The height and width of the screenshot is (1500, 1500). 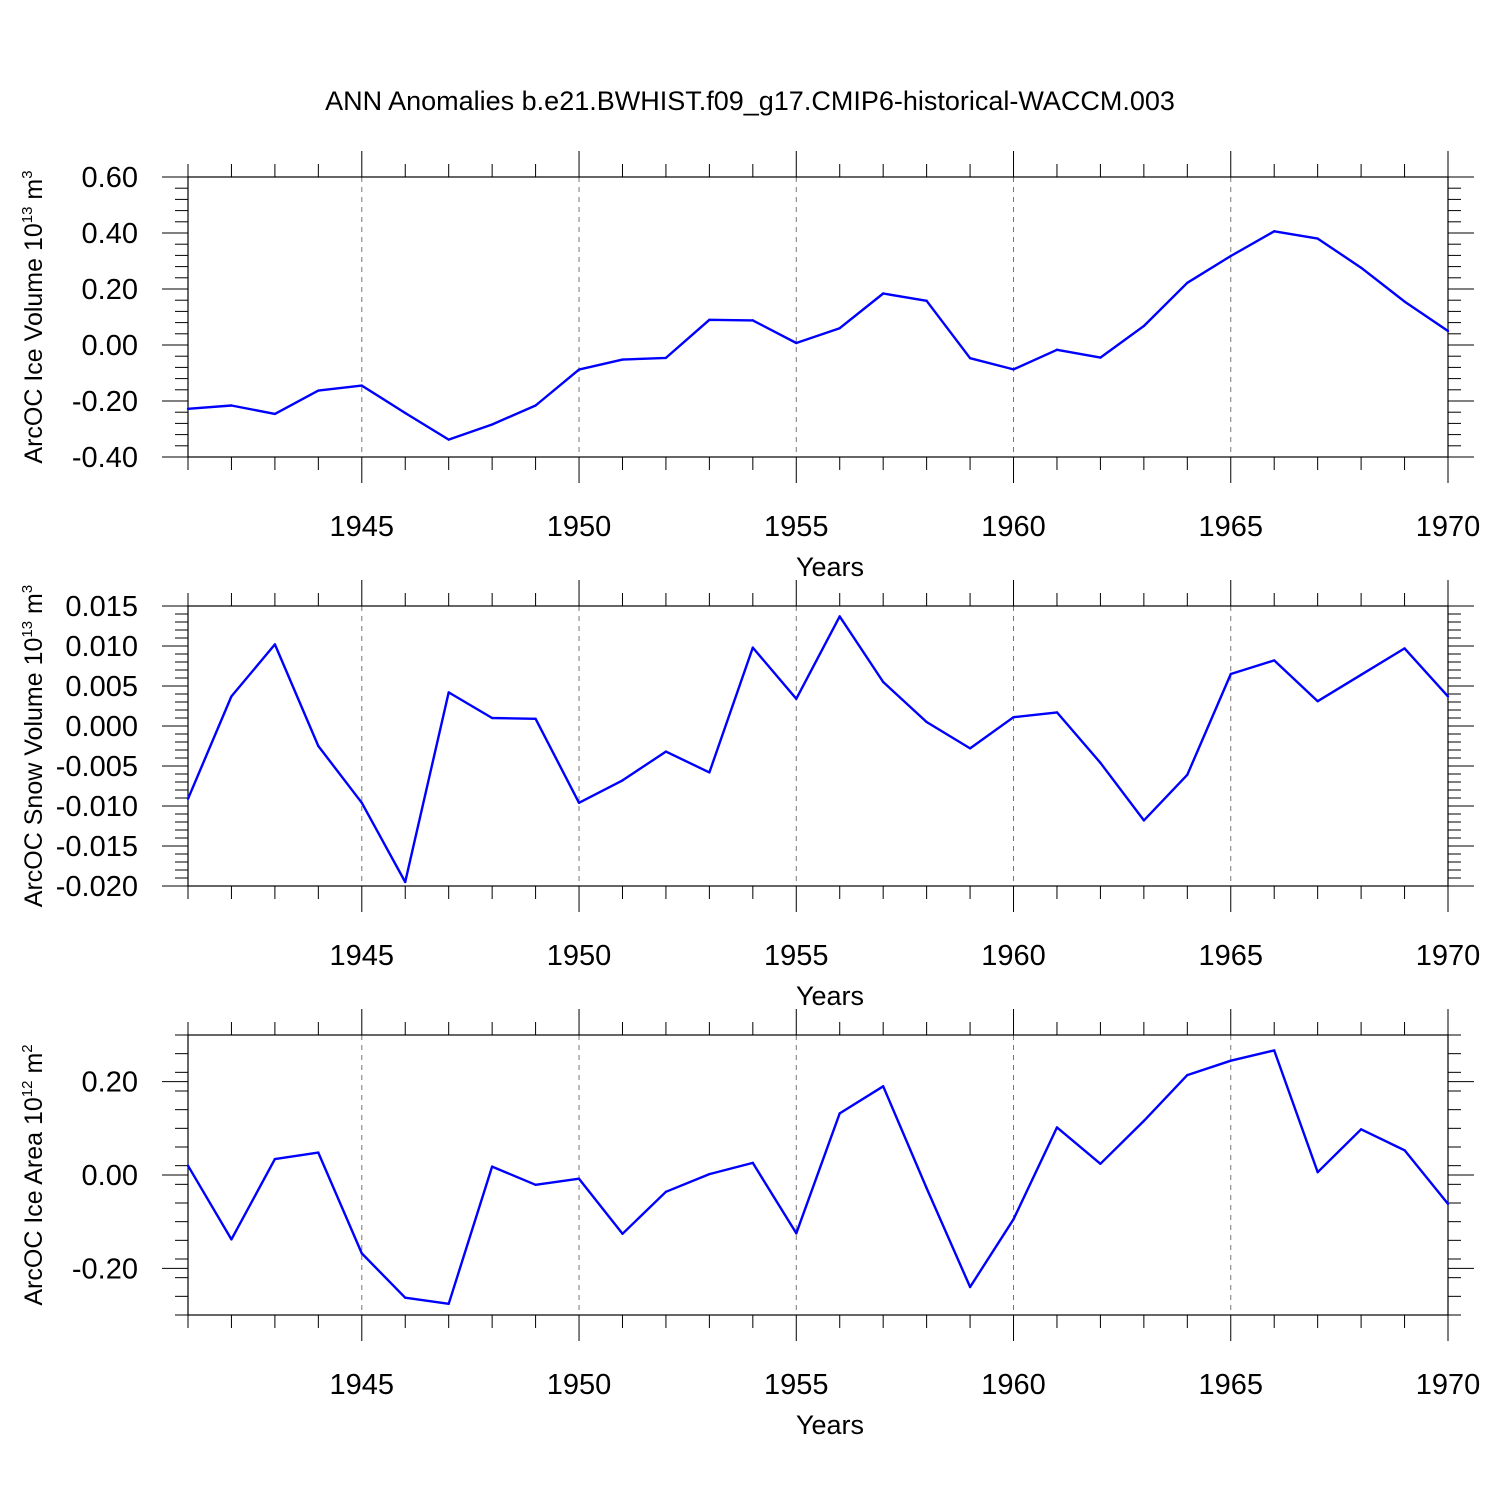 I want to click on y-tick-label: 0.015, so click(x=101, y=607).